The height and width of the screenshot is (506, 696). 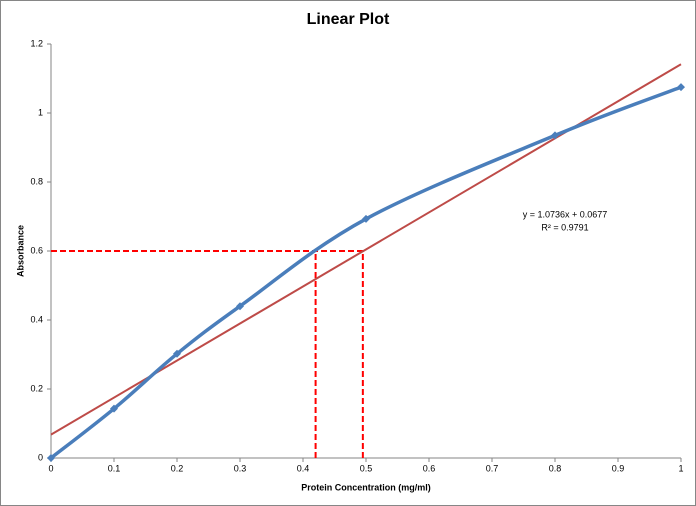 What do you see at coordinates (564, 227) in the screenshot?
I see `trendline-r2: R² = 0.9791` at bounding box center [564, 227].